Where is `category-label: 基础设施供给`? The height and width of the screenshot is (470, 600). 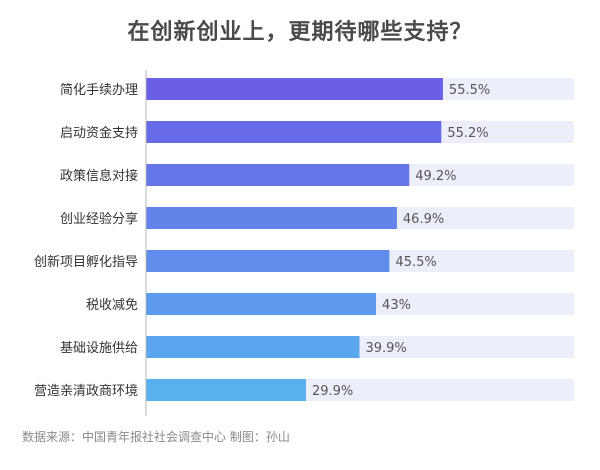 category-label: 基础设施供给 is located at coordinates (99, 348).